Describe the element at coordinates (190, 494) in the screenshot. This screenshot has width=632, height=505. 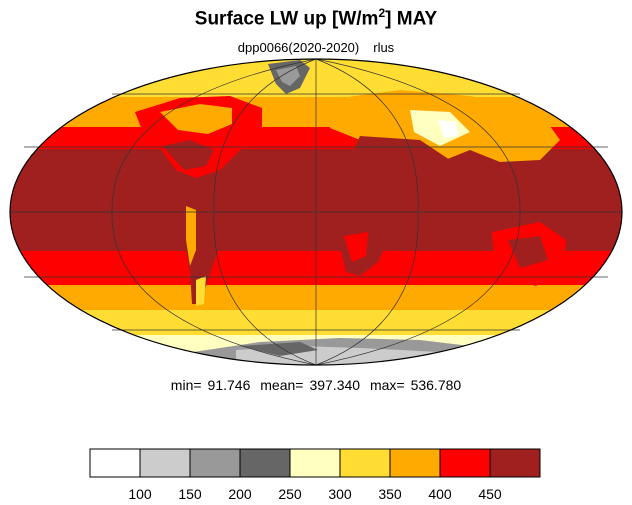
I see `colorbar-tick-label: 150` at that location.